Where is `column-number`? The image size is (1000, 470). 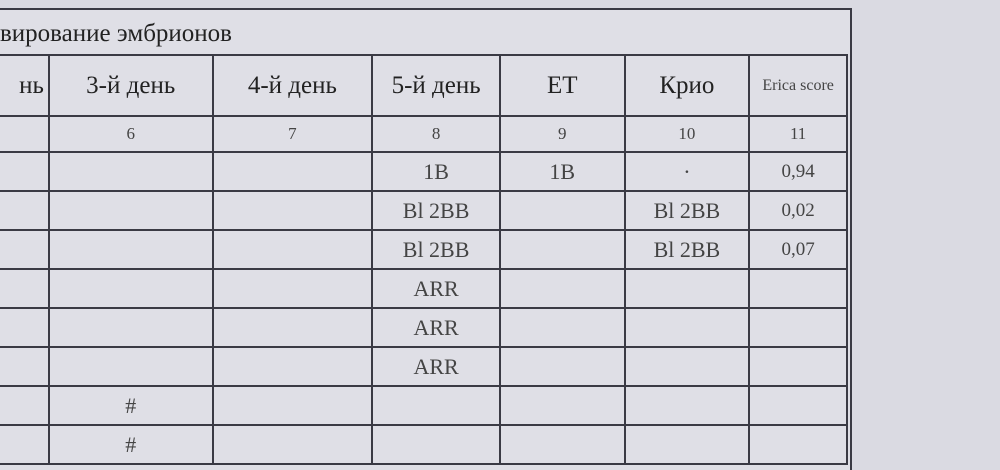
column-number is located at coordinates (25, 134).